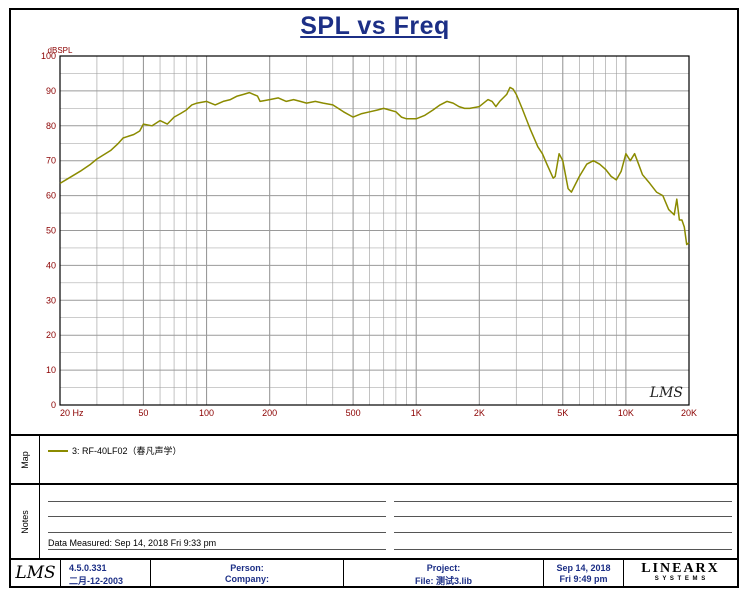 The image size is (750, 600). I want to click on watermark-logo: LMS, so click(666, 393).